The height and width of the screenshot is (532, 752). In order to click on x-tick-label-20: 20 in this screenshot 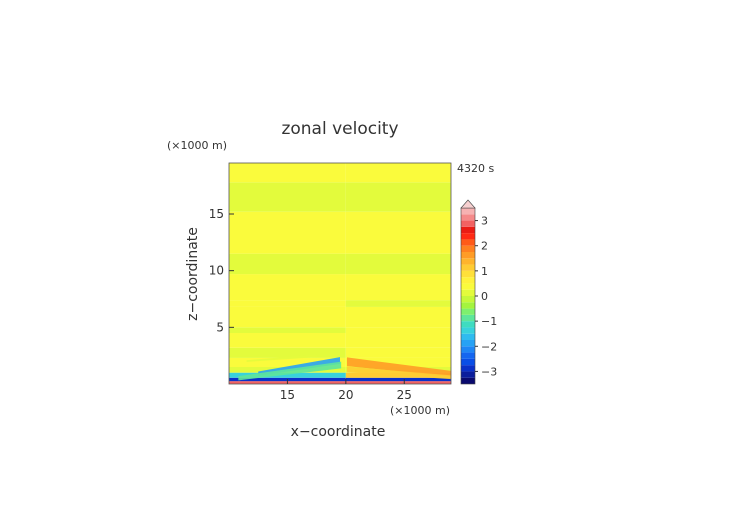, I will do `click(345, 395)`.